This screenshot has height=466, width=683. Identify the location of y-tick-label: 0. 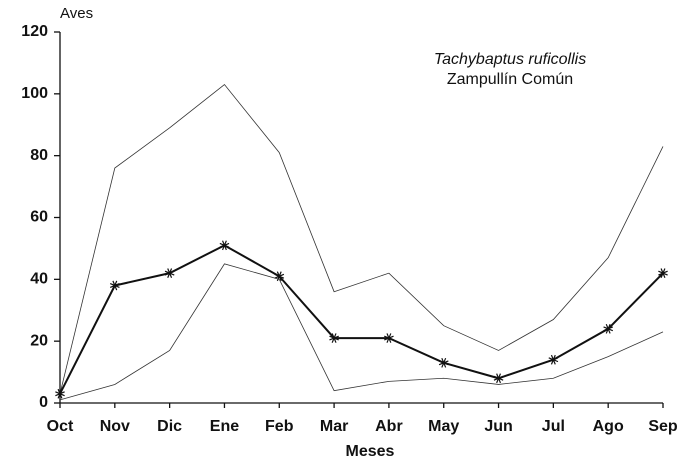
(43, 402).